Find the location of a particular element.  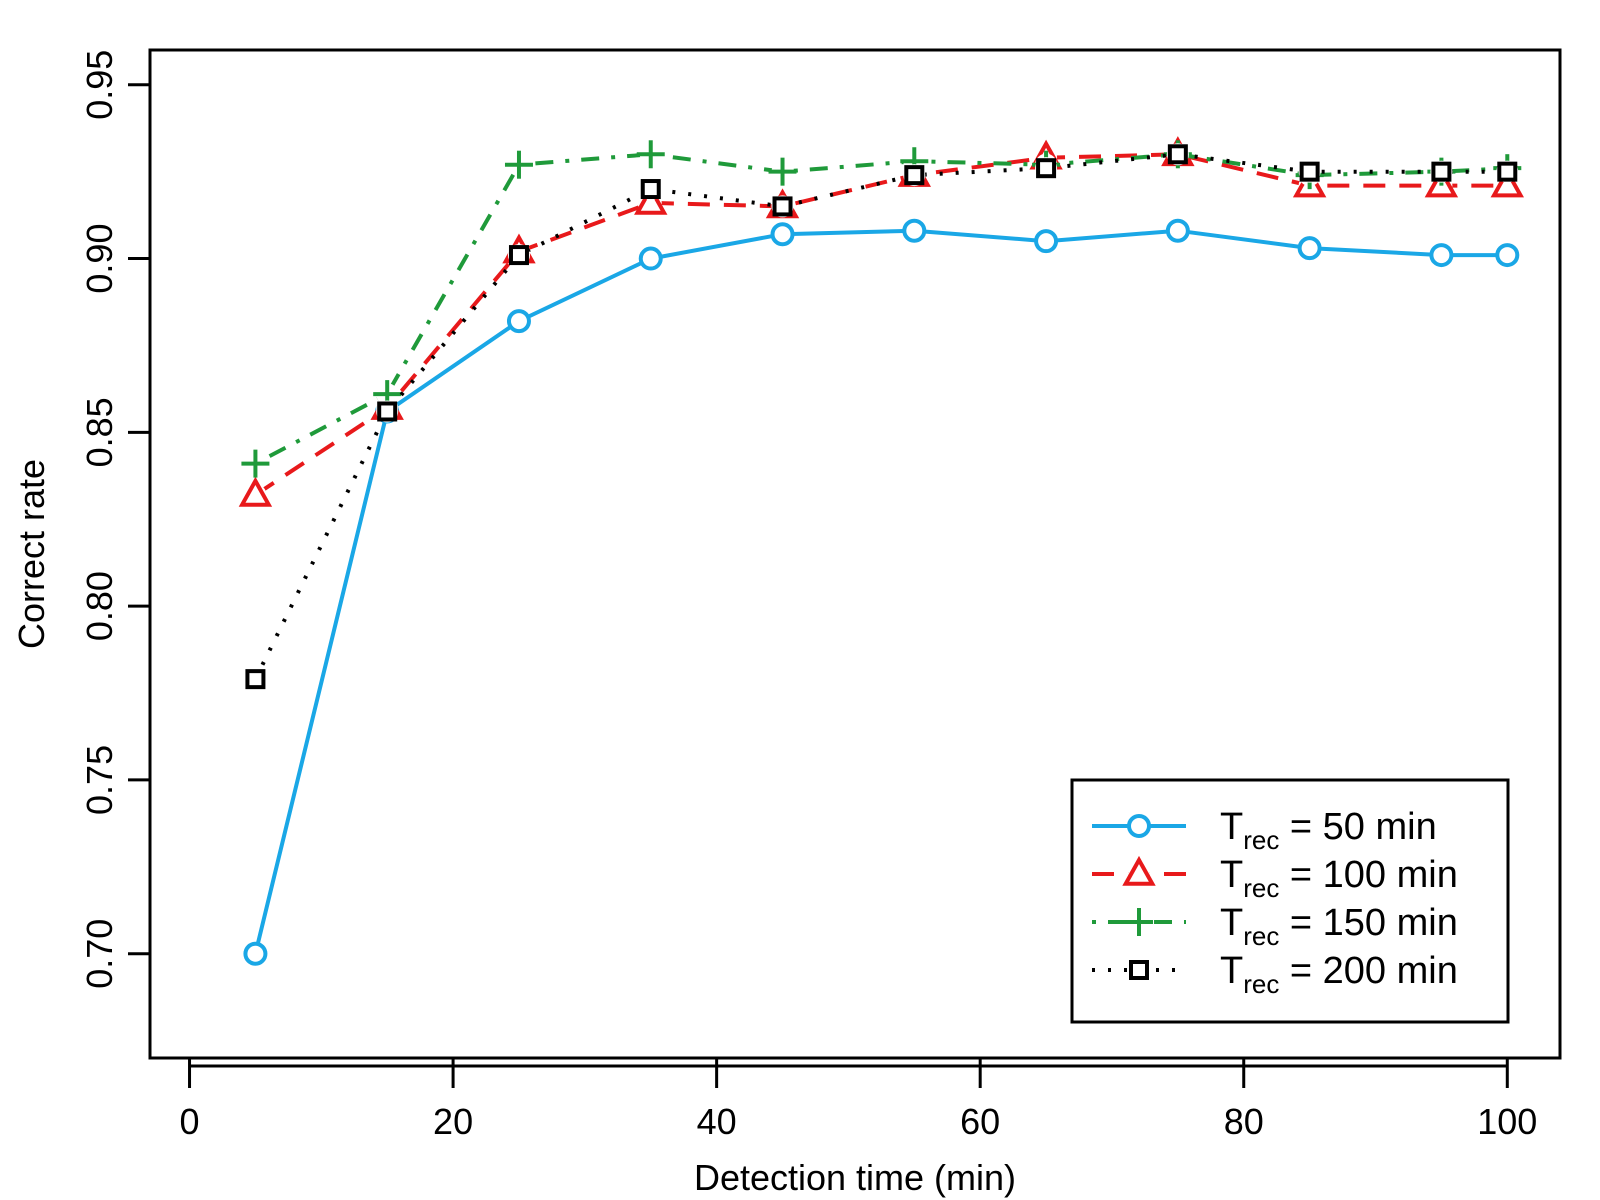

x-tick-label: 0 is located at coordinates (190, 1121).